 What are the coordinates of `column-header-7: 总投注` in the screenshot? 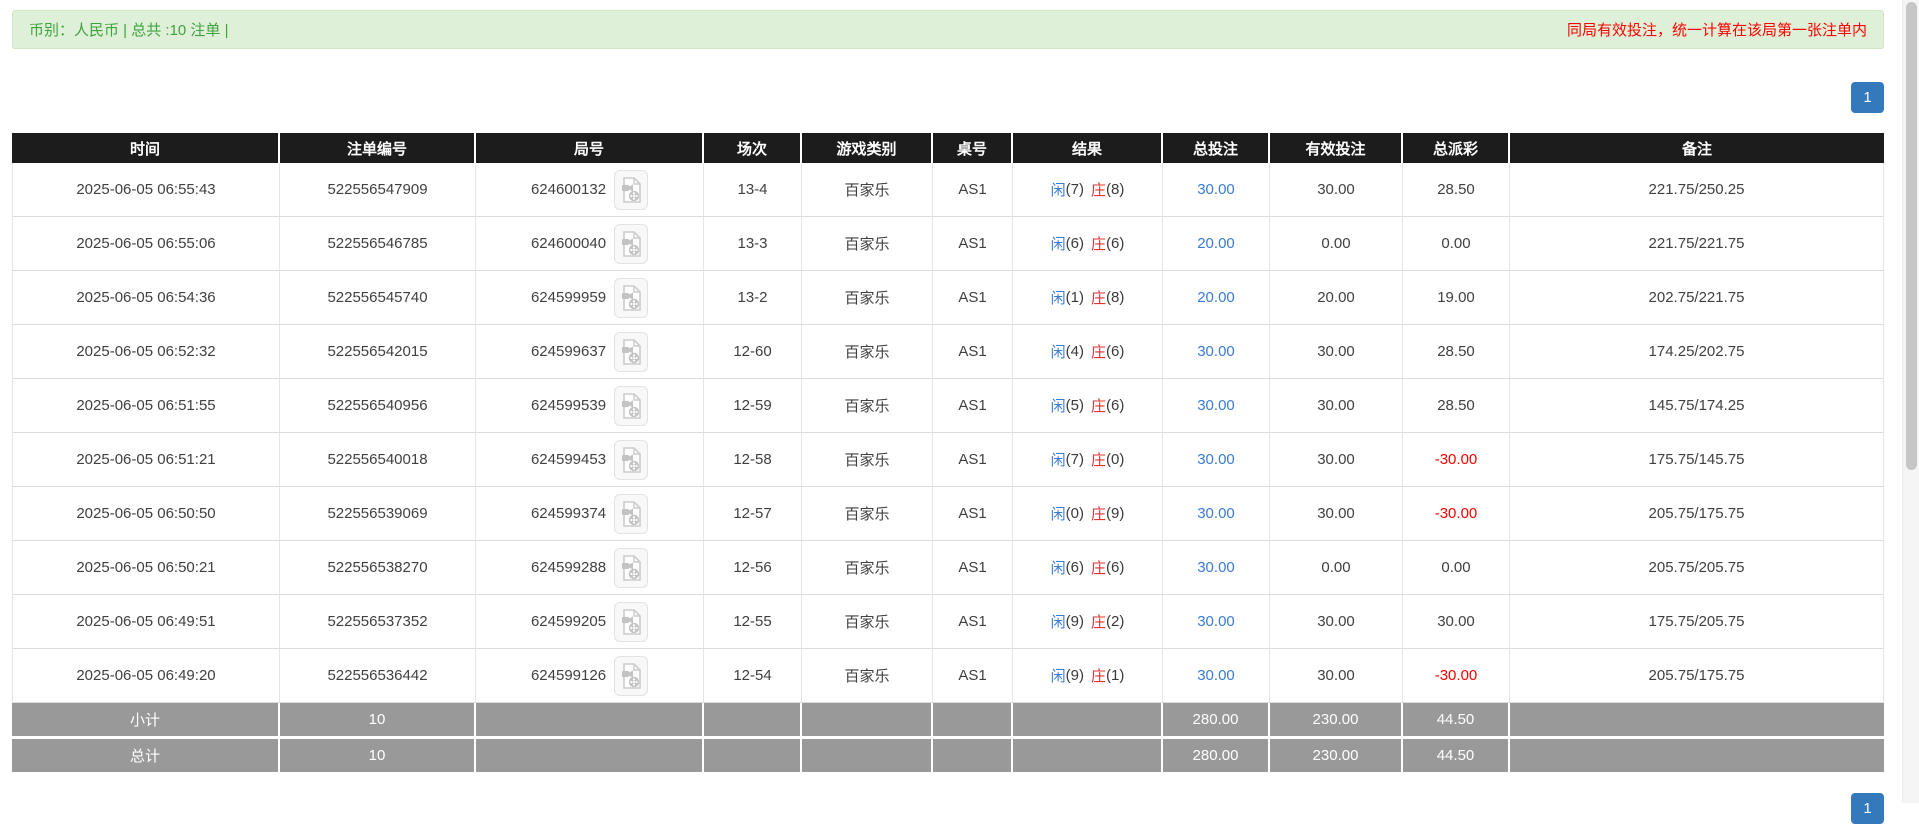 It's located at (1216, 148).